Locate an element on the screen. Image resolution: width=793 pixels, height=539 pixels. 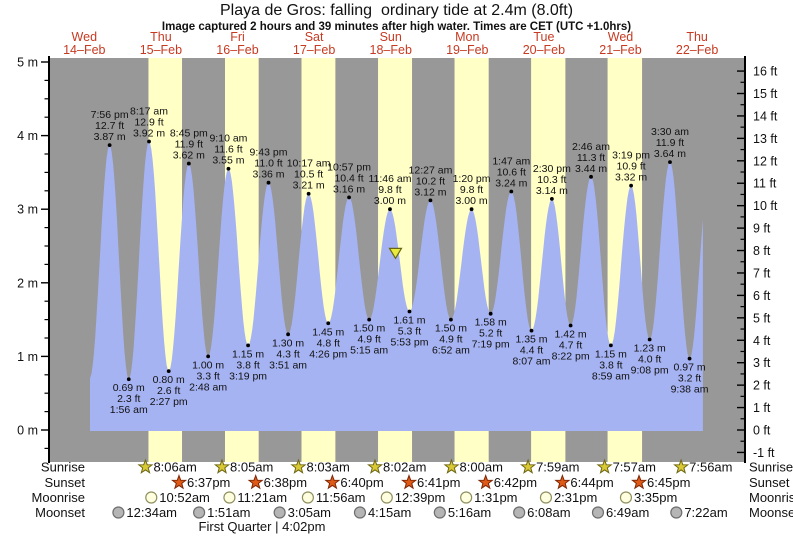
low-tide-height-m: 1.35 m is located at coordinates (531, 340).